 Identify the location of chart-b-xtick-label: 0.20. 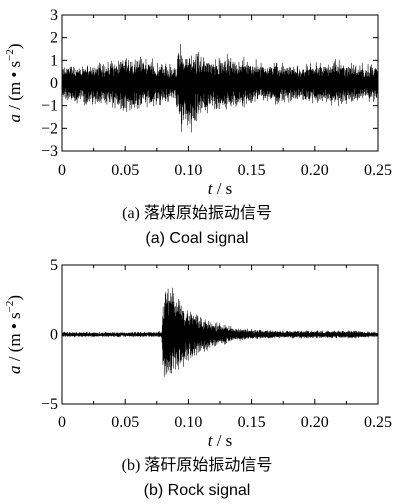
(315, 422).